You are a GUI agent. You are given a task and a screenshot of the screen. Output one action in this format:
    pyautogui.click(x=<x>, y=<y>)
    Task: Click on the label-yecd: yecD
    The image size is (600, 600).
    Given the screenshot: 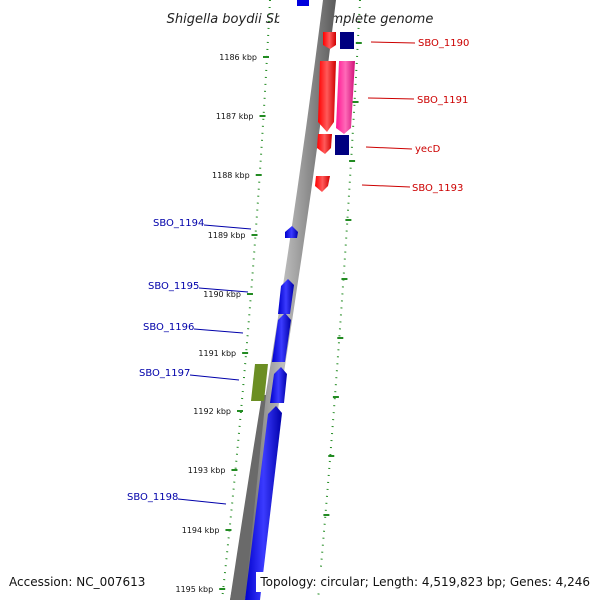 What is the action you would take?
    pyautogui.click(x=428, y=149)
    